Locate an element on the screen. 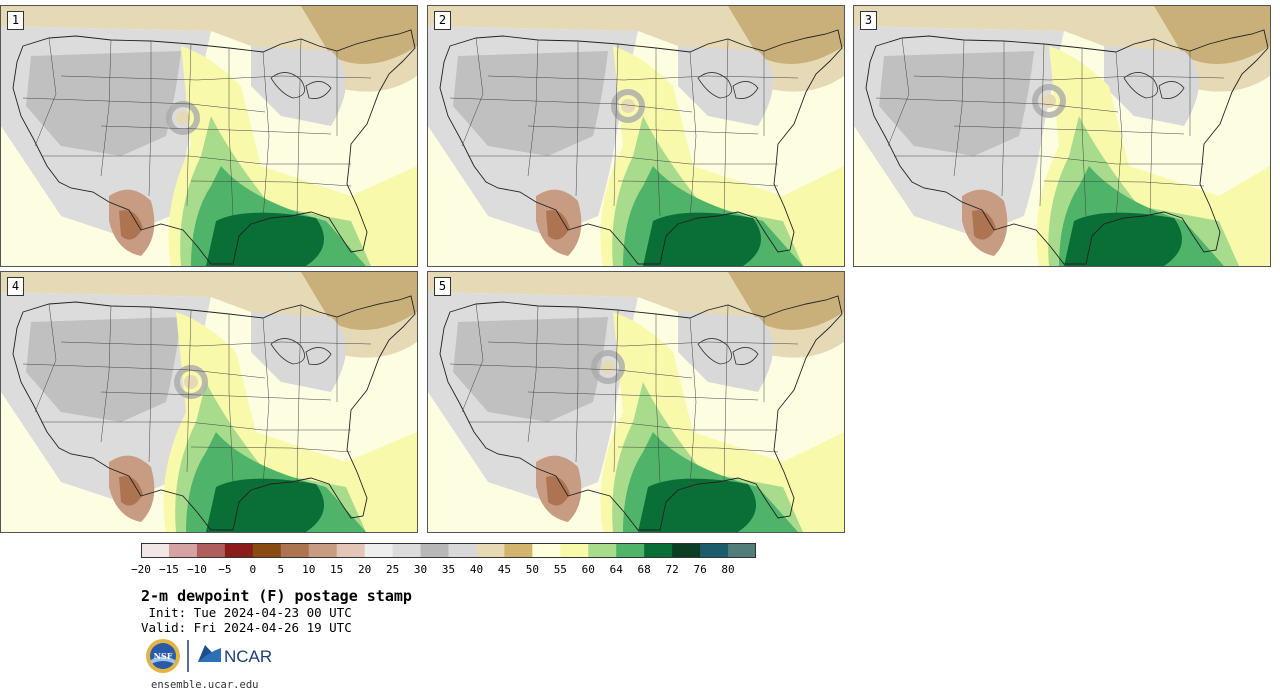  colorbar-tick: 10 is located at coordinates (309, 569).